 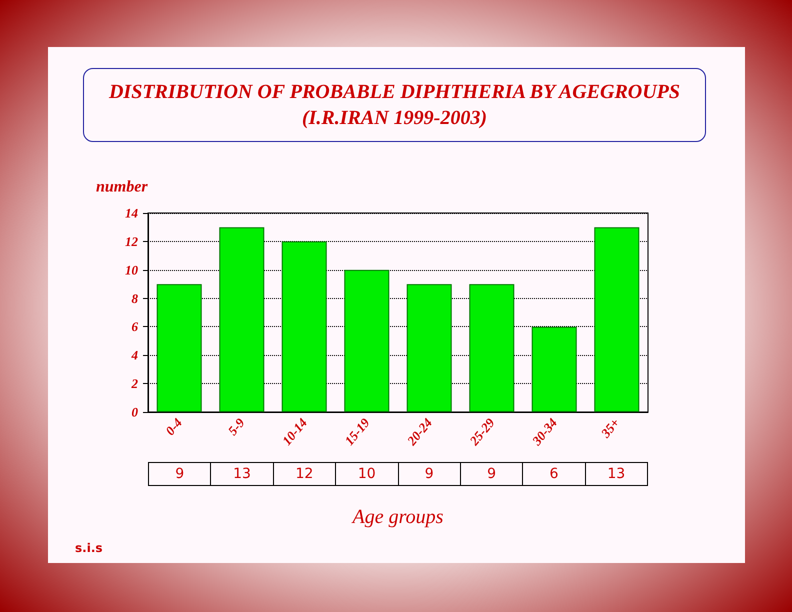 I want to click on x-tick-label: 35+, so click(x=609, y=428).